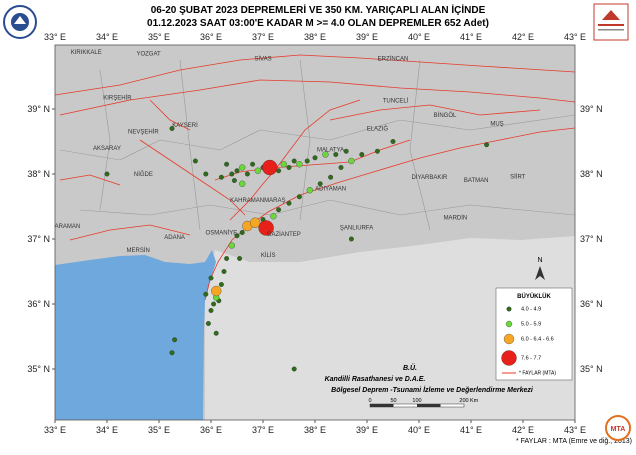  I want to click on scale-bar, so click(417, 405).